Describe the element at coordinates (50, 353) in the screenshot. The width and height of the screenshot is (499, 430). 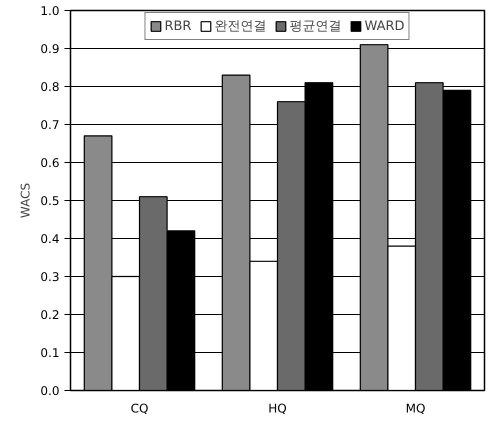
I see `y-tick-label: 0.1` at that location.